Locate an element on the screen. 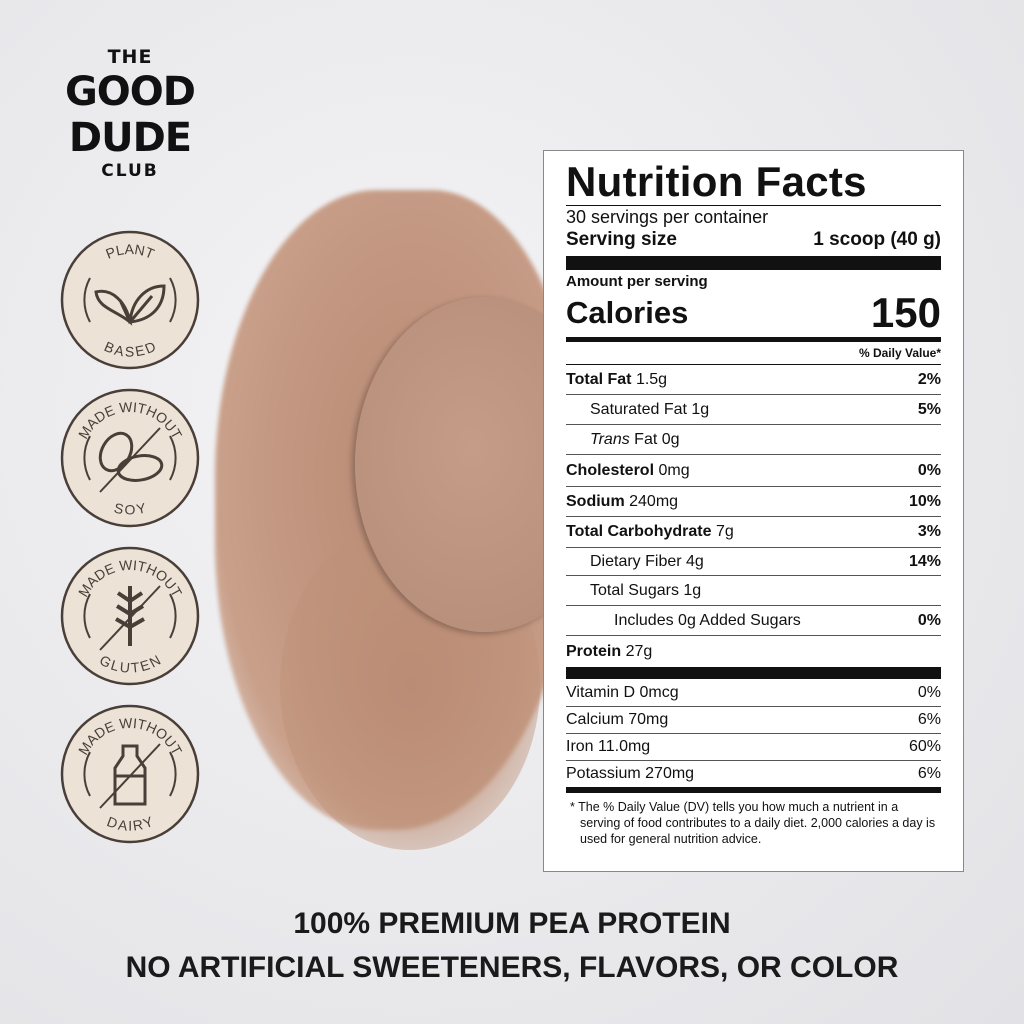 Image resolution: width=1024 pixels, height=1024 pixels. badge-top-text: PLANT is located at coordinates (130, 251).